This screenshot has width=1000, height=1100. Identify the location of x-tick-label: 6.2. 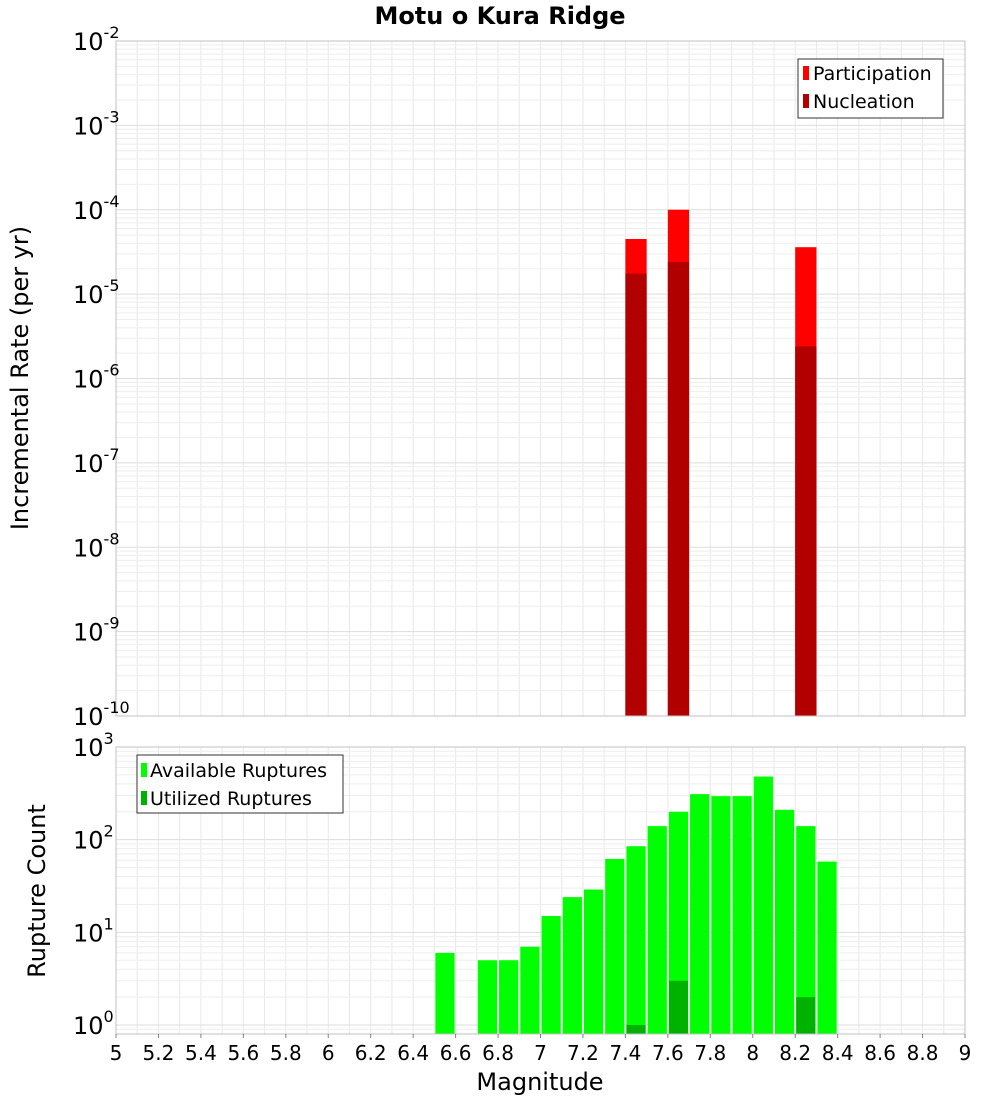
(371, 1053).